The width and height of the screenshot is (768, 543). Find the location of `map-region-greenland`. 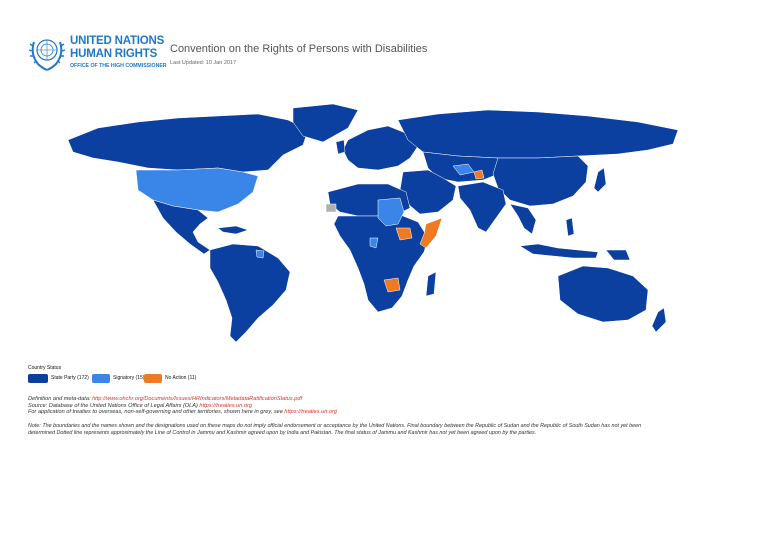

map-region-greenland is located at coordinates (325, 123).